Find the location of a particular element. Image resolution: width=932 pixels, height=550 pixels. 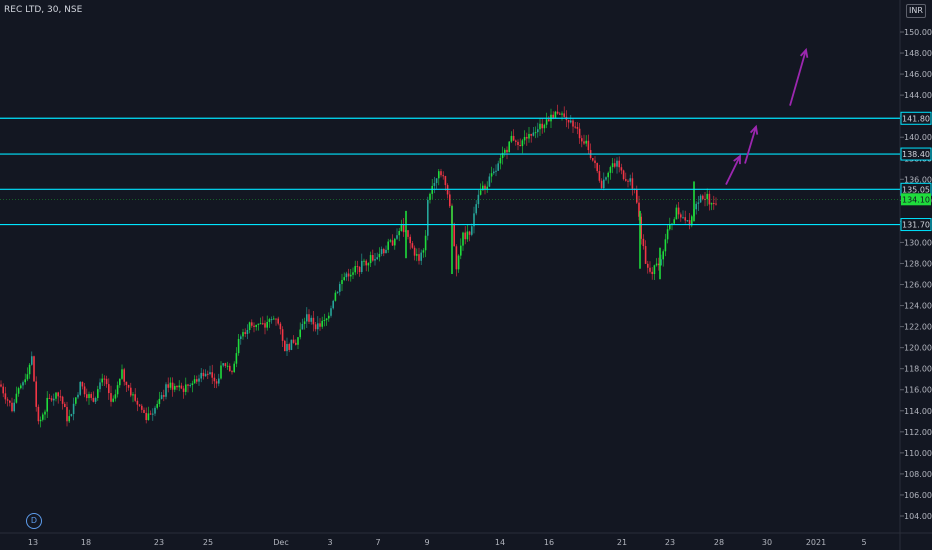

y-tick-label: 140.00 is located at coordinates (918, 137).